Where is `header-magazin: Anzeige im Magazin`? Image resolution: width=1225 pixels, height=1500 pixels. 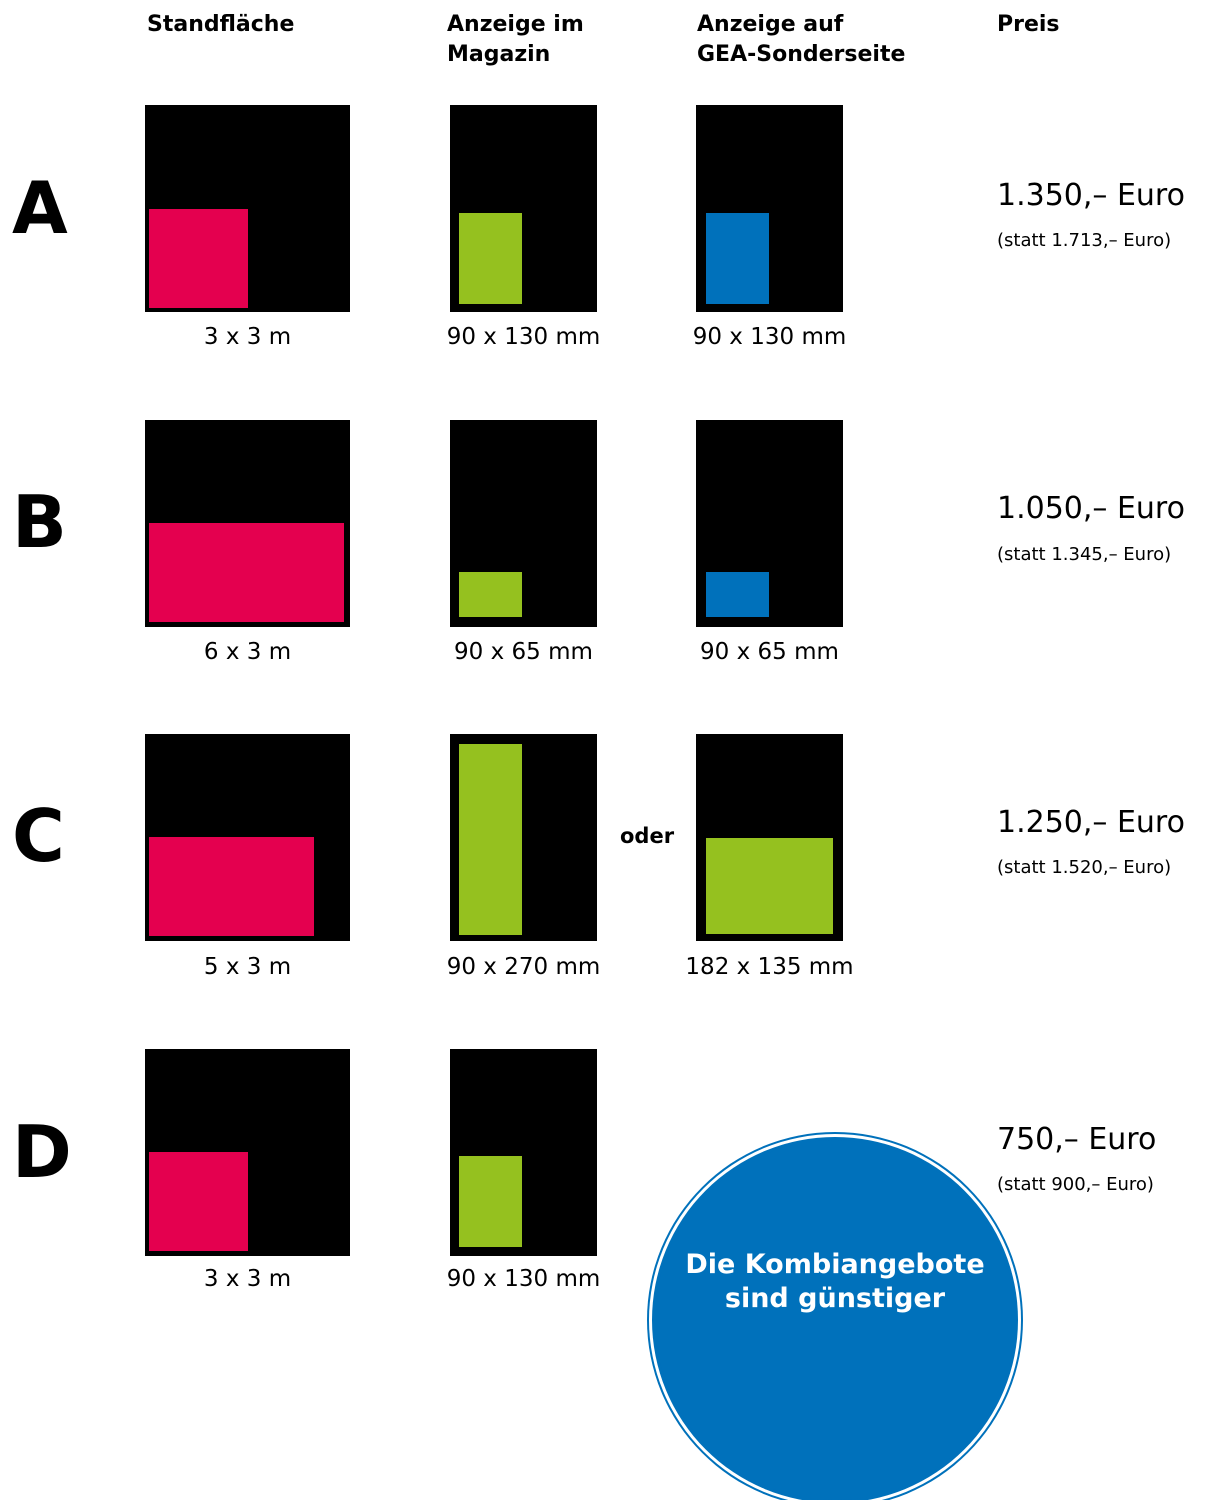 header-magazin: Anzeige im Magazin is located at coordinates (515, 39).